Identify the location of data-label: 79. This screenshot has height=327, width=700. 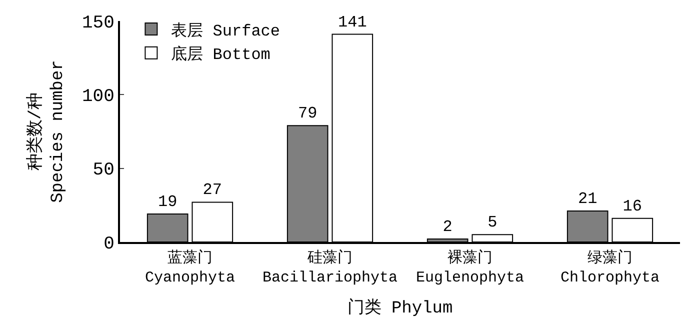
(308, 113).